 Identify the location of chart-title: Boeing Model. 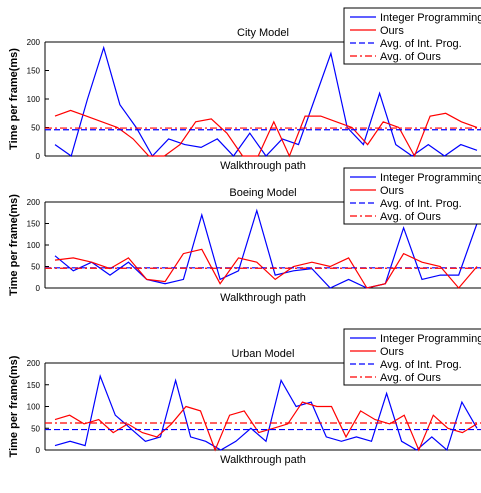
(262, 193).